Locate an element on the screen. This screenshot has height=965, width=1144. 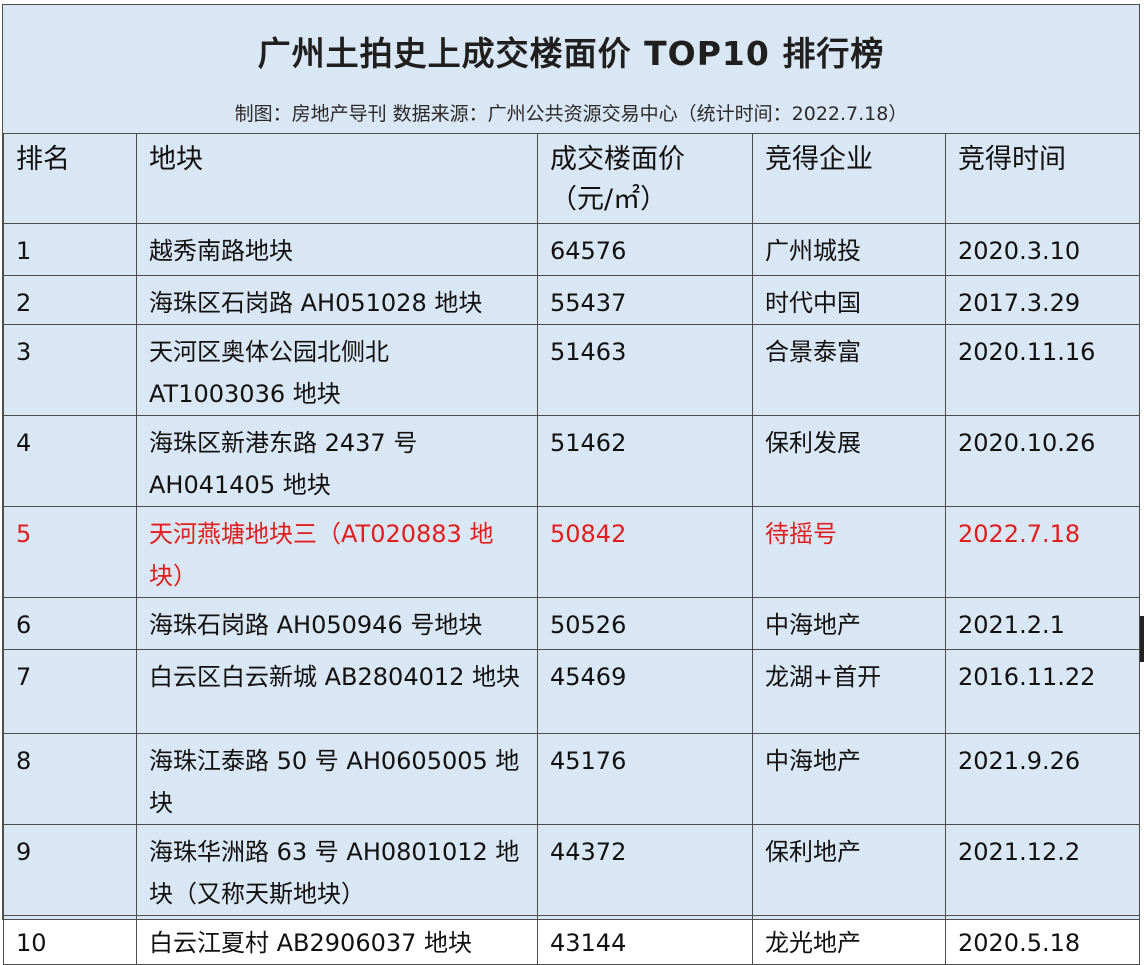
date-cell: 2020.3.10 is located at coordinates (1042, 249).